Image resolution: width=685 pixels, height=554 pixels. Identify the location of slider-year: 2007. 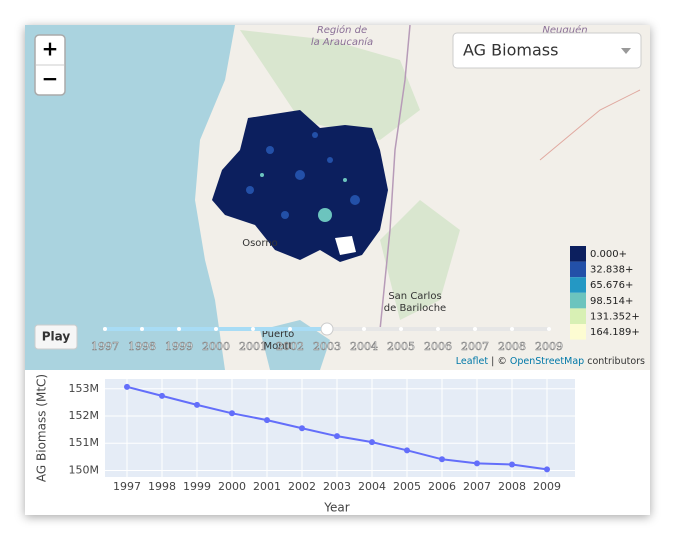
(475, 346).